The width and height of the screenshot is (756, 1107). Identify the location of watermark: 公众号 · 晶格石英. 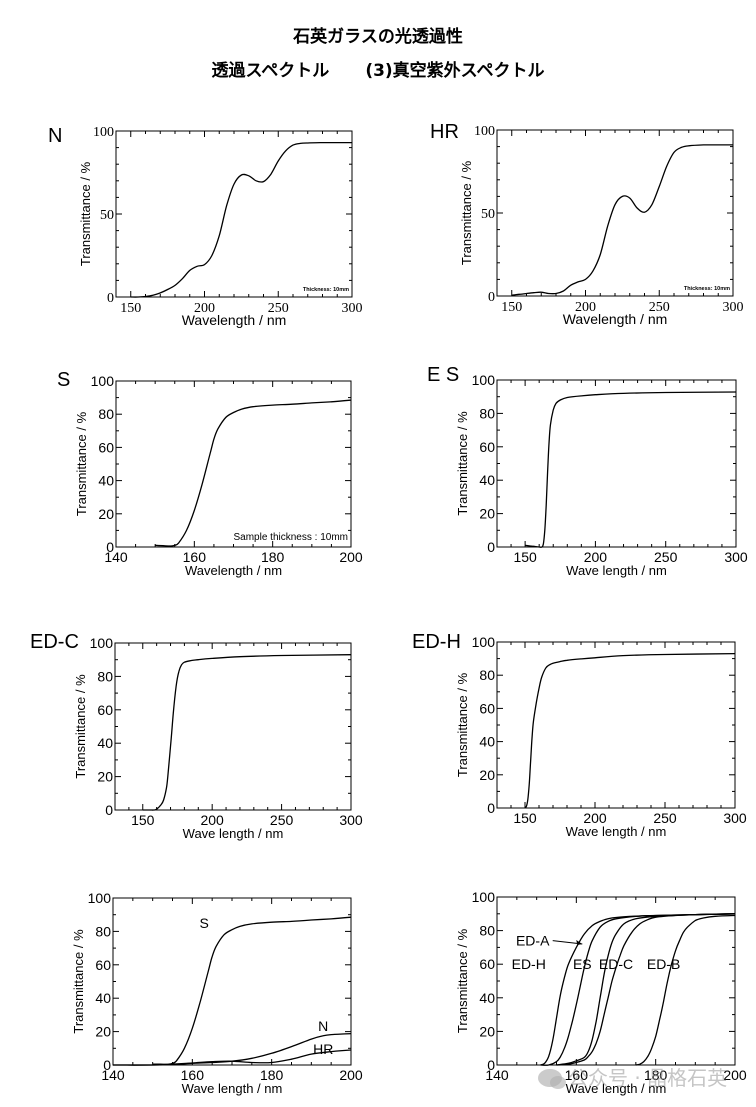
(632, 1076).